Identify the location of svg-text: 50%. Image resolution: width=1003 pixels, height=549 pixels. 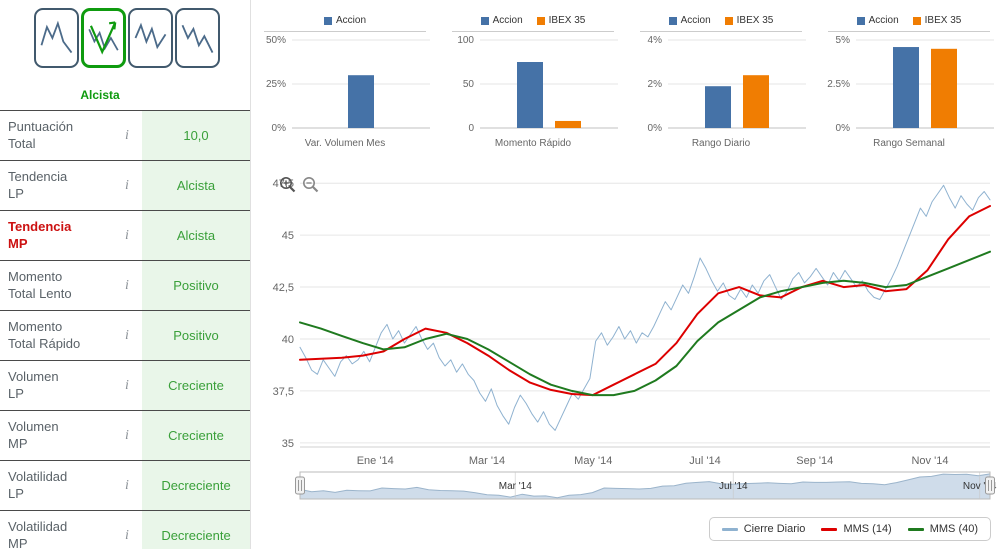
(276, 40).